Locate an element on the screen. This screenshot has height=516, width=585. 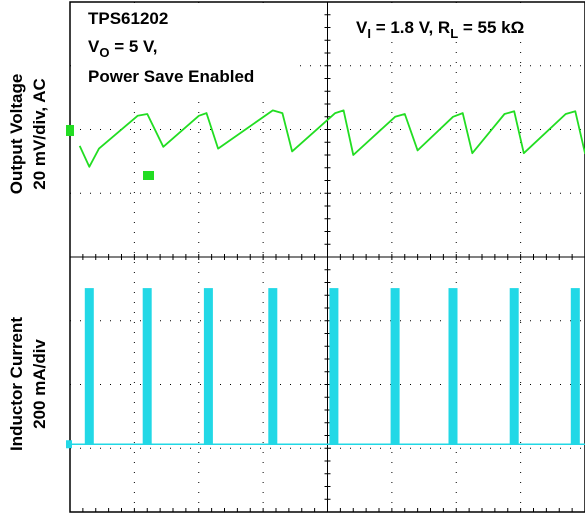
current-axis-label-line2: 200 mA/div is located at coordinates (39, 384).